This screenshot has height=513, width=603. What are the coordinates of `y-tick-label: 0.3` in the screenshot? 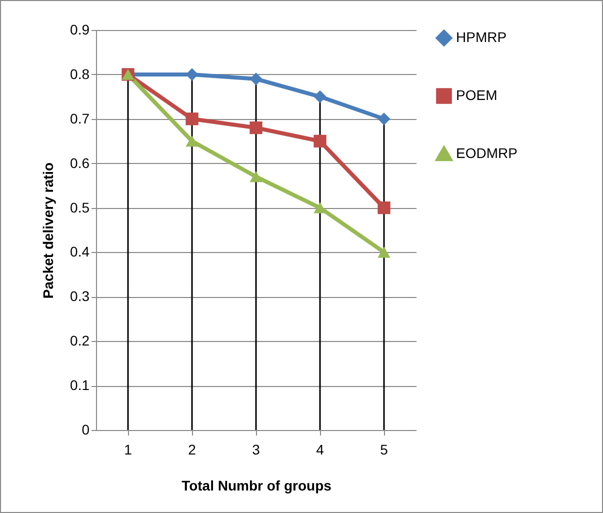 It's located at (80, 296).